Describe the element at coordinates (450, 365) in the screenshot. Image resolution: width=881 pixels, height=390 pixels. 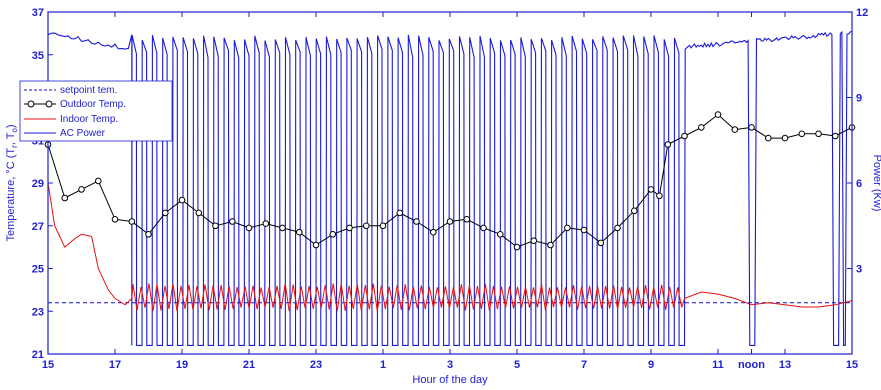
I see `x-tick-label: 3` at that location.